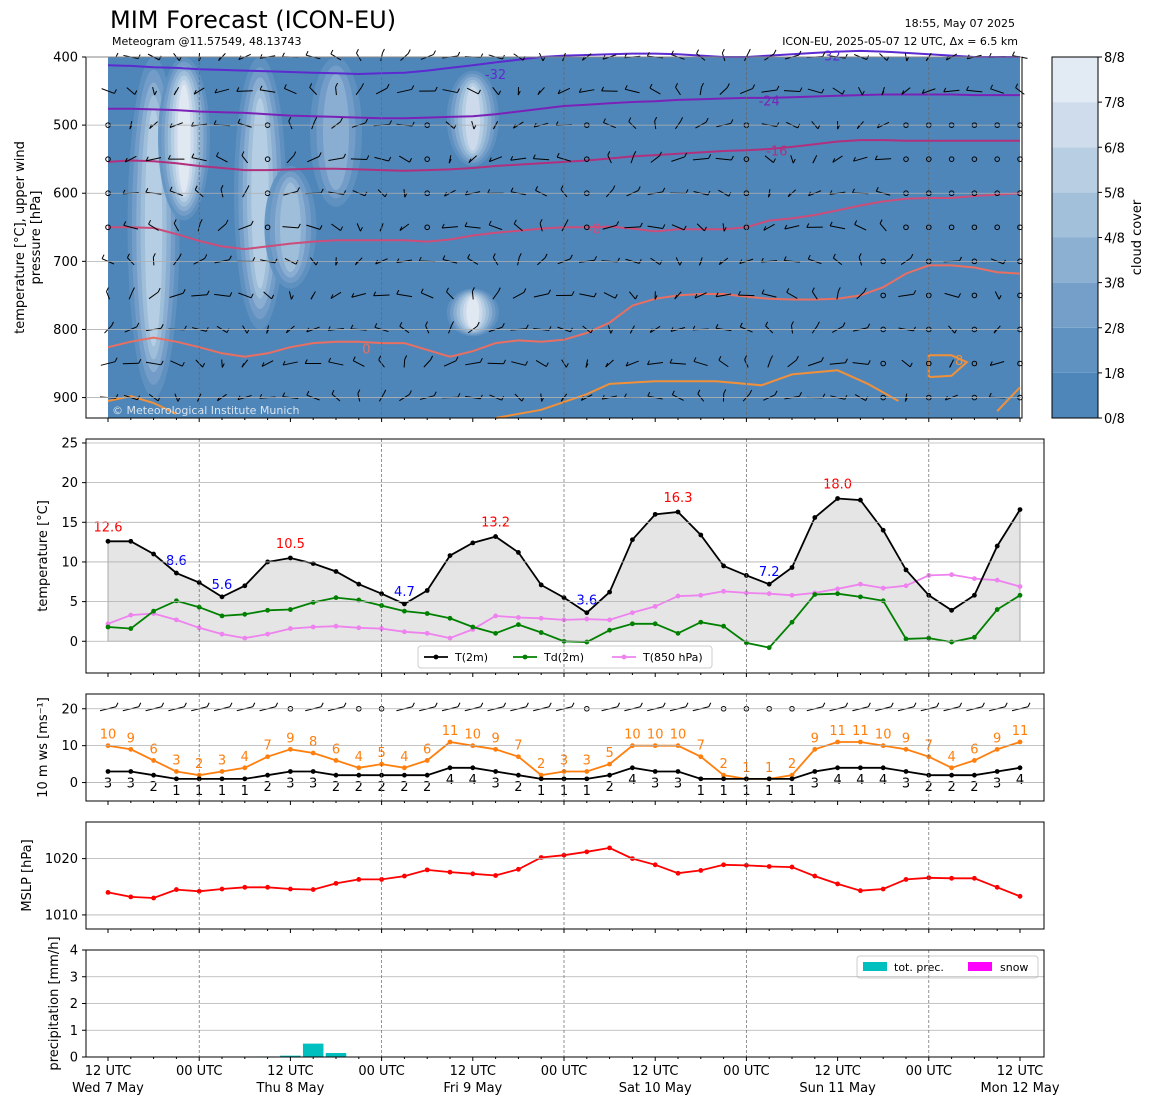  Describe the element at coordinates (594, 230) in the screenshot. I see `isotherm-label: -8` at that location.